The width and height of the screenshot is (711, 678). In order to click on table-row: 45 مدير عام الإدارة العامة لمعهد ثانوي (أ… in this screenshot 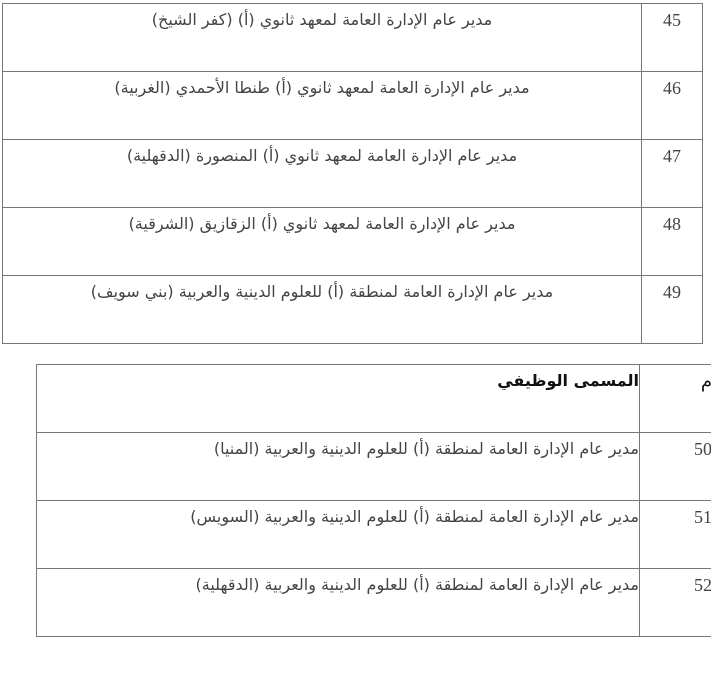, I will do `click(352, 37)`.